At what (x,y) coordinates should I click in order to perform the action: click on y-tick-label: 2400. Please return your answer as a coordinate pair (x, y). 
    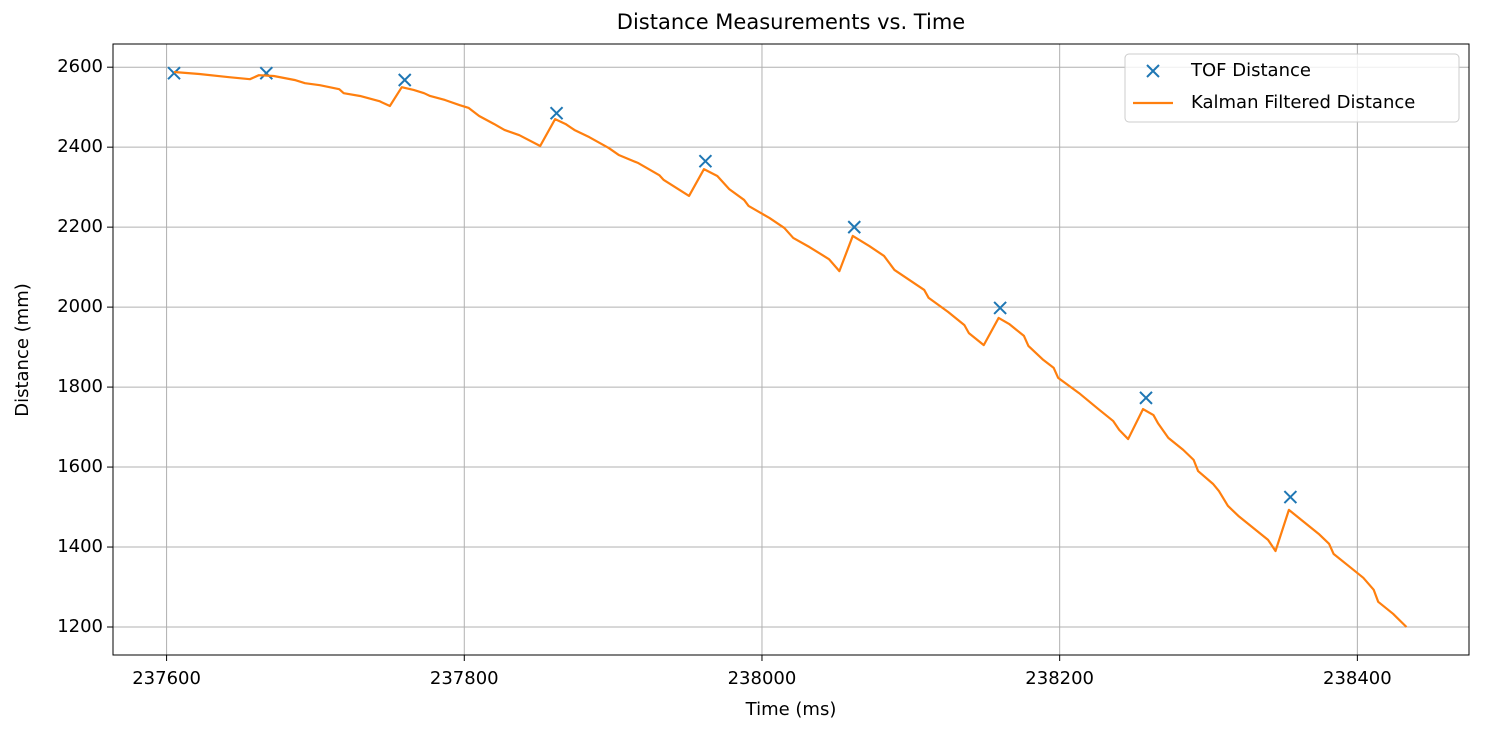
    Looking at the image, I should click on (80, 146).